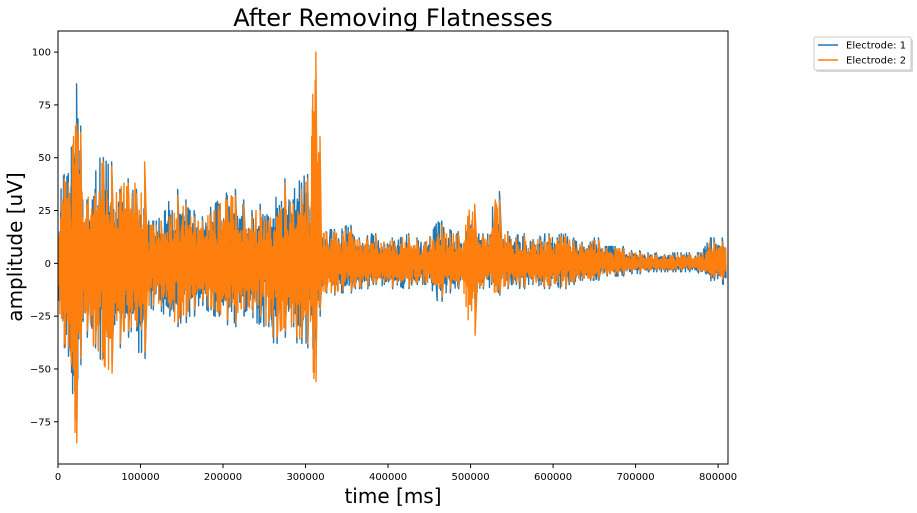 Image resolution: width=917 pixels, height=513 pixels. What do you see at coordinates (718, 477) in the screenshot?
I see `x-tick-label: 800000` at bounding box center [718, 477].